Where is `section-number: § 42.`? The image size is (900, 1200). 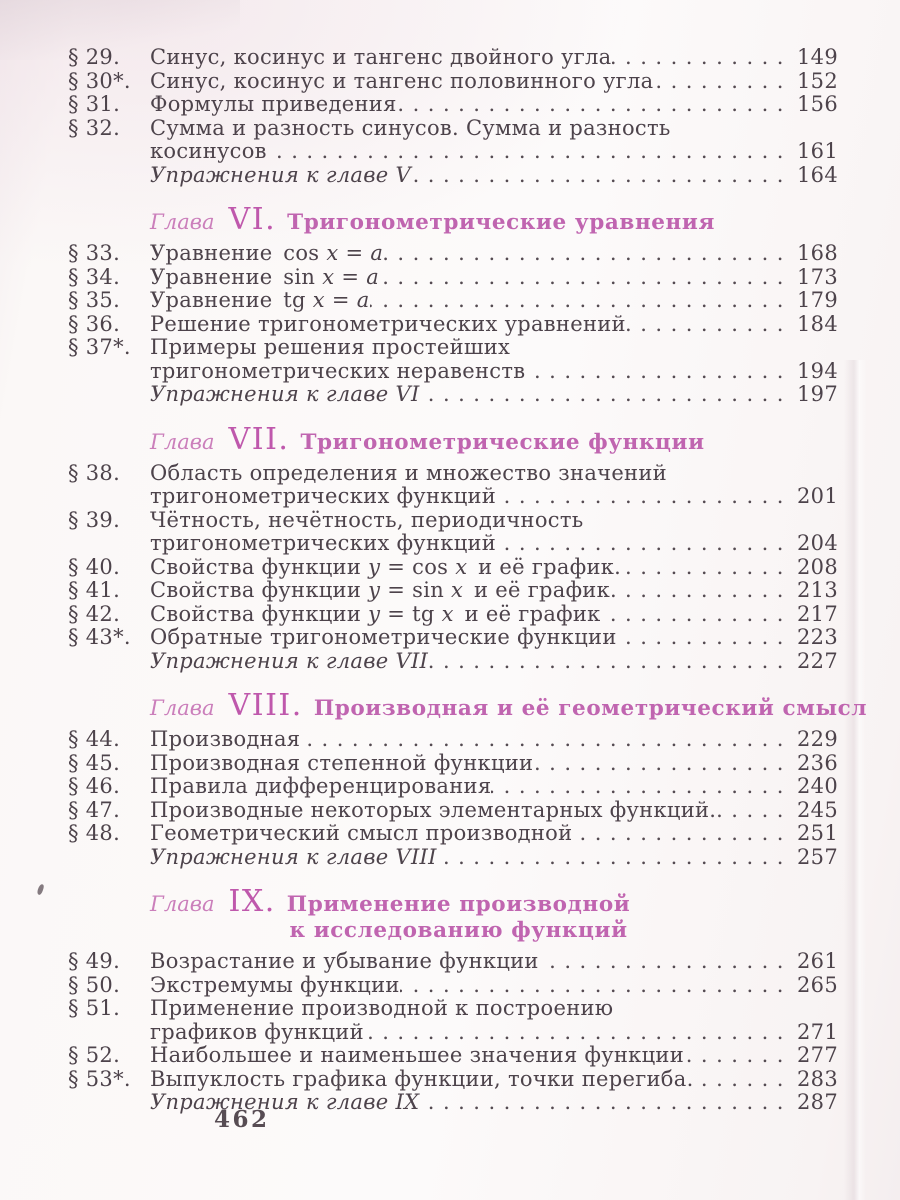 section-number: § 42. is located at coordinates (94, 613).